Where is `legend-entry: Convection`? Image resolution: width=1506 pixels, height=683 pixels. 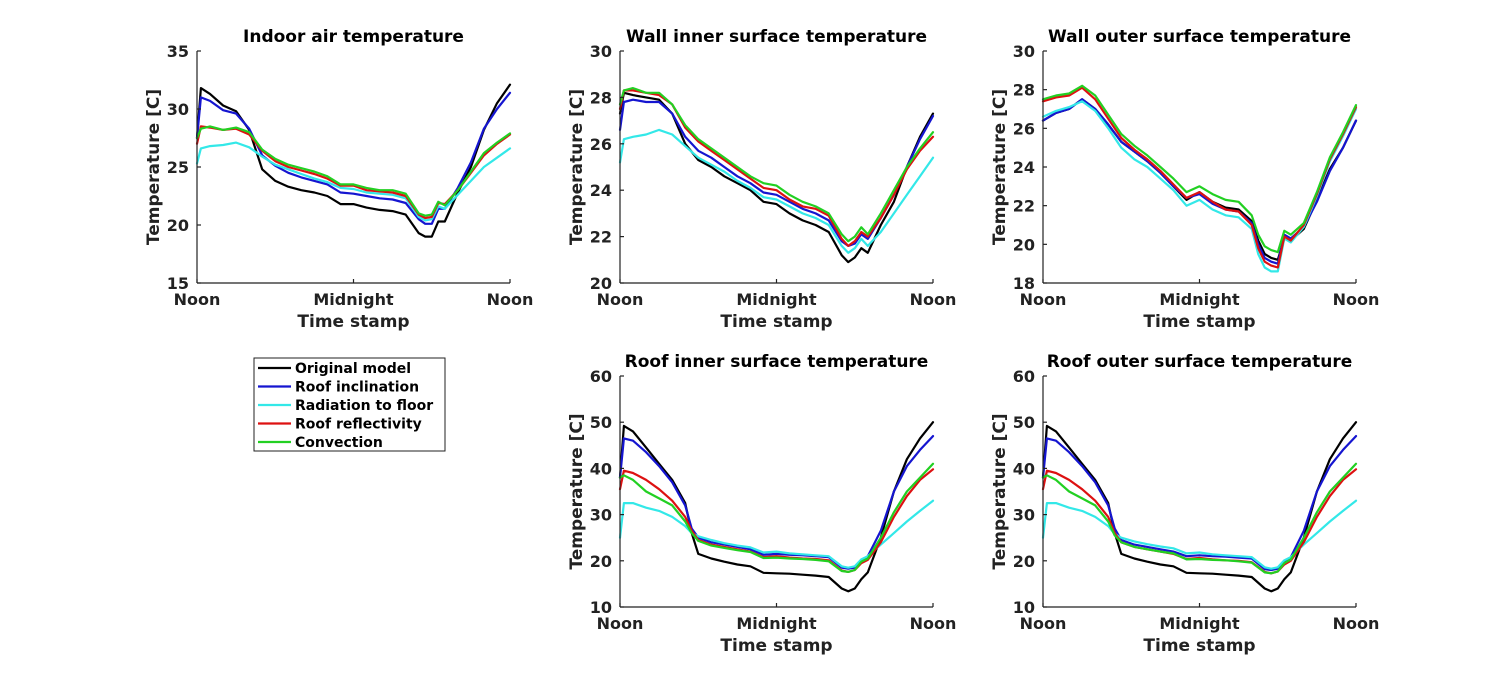 legend-entry: Convection is located at coordinates (339, 443).